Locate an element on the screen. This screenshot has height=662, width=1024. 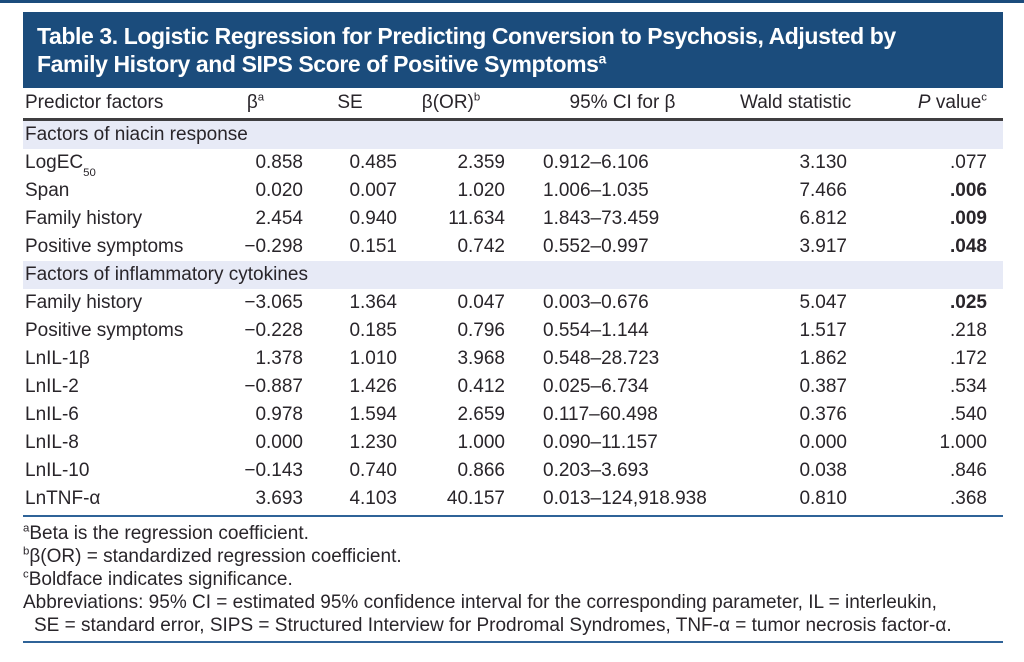
cell-wald: 1.862 is located at coordinates (823, 358).